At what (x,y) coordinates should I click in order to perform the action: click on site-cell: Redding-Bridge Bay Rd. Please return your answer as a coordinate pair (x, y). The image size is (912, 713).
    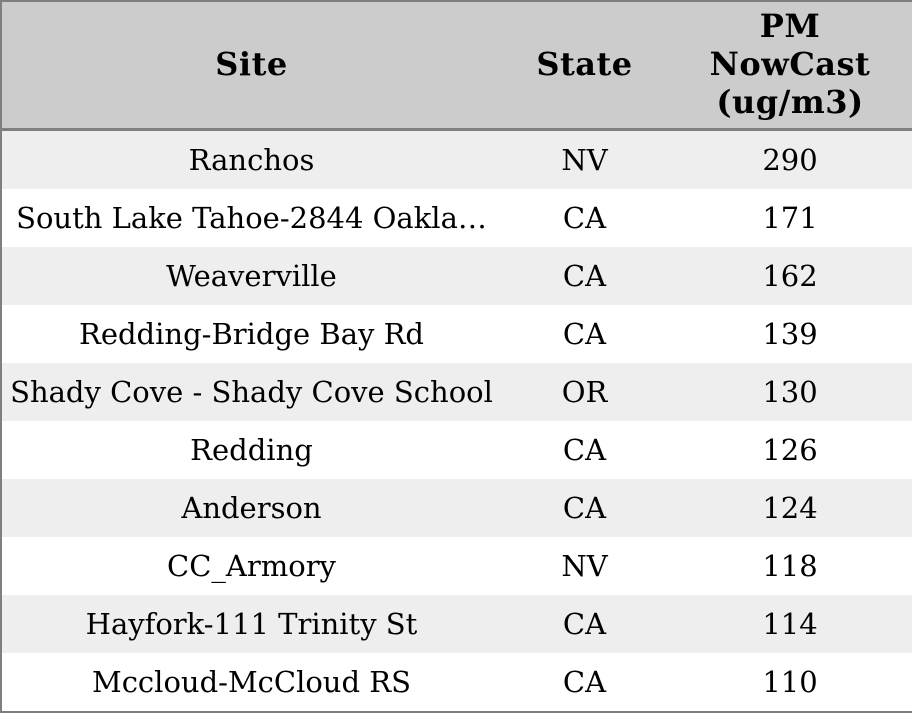
    Looking at the image, I should click on (251, 334).